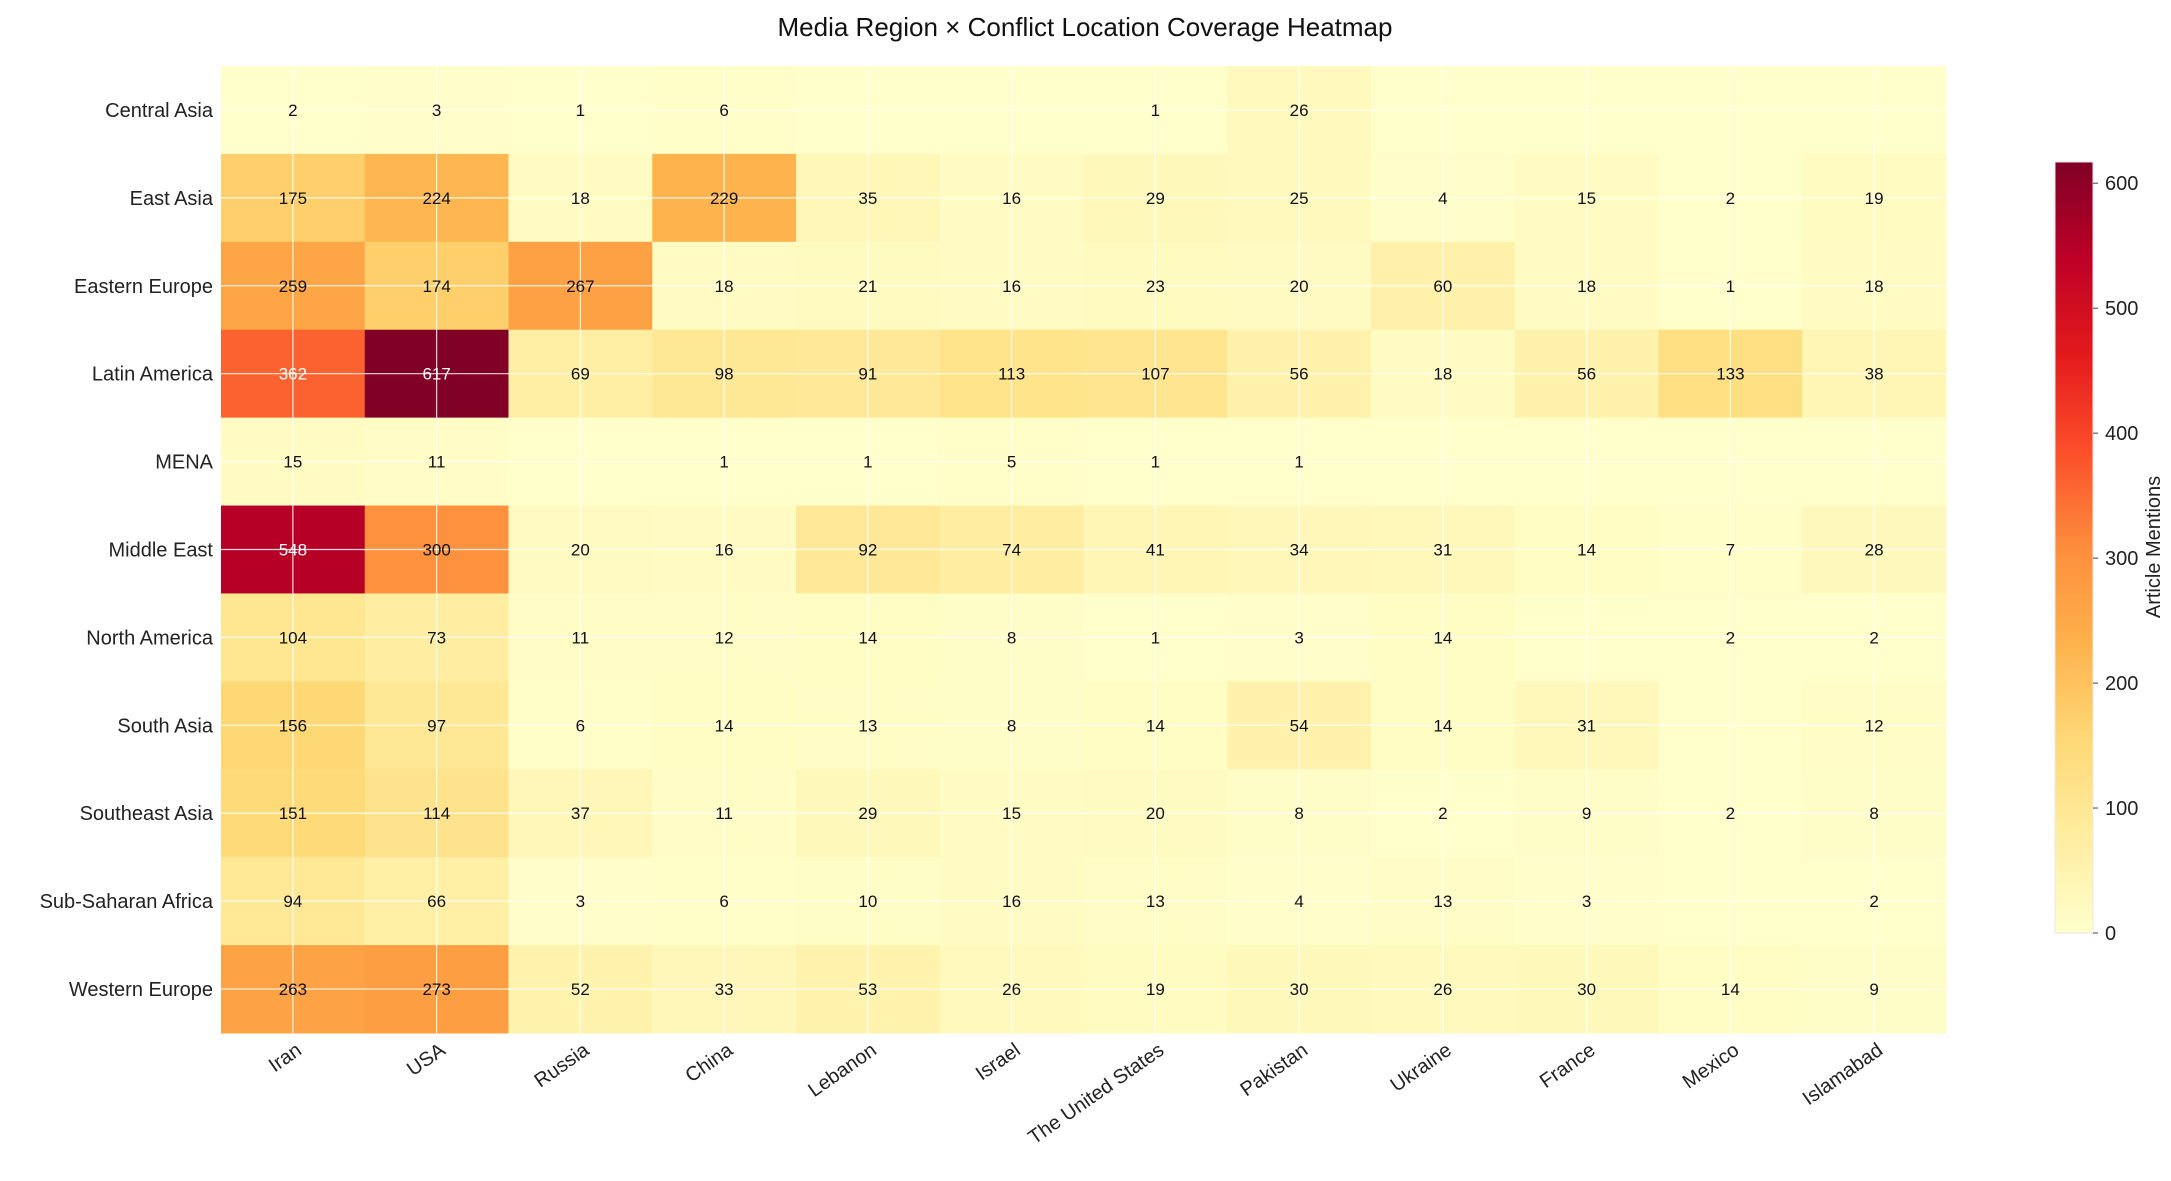 The image size is (2171, 1181). Describe the element at coordinates (143, 287) in the screenshot. I see `y-tick-label: Eastern Europe` at that location.